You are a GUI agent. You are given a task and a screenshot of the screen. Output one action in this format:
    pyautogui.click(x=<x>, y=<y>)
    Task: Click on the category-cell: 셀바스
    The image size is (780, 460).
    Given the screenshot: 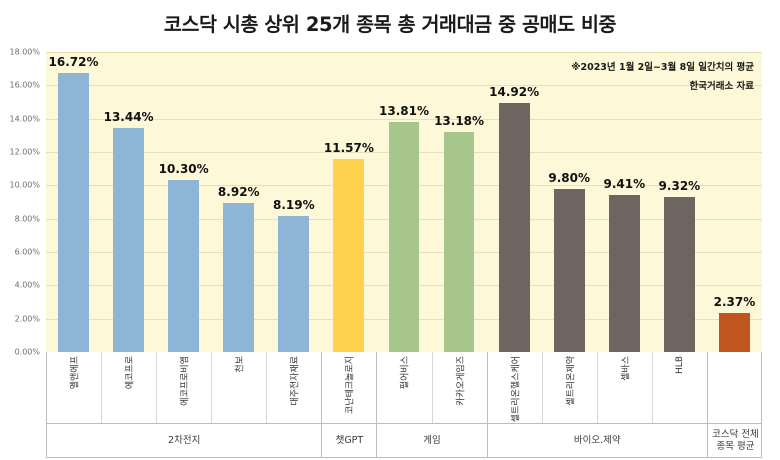 What is the action you would take?
    pyautogui.click(x=625, y=387)
    